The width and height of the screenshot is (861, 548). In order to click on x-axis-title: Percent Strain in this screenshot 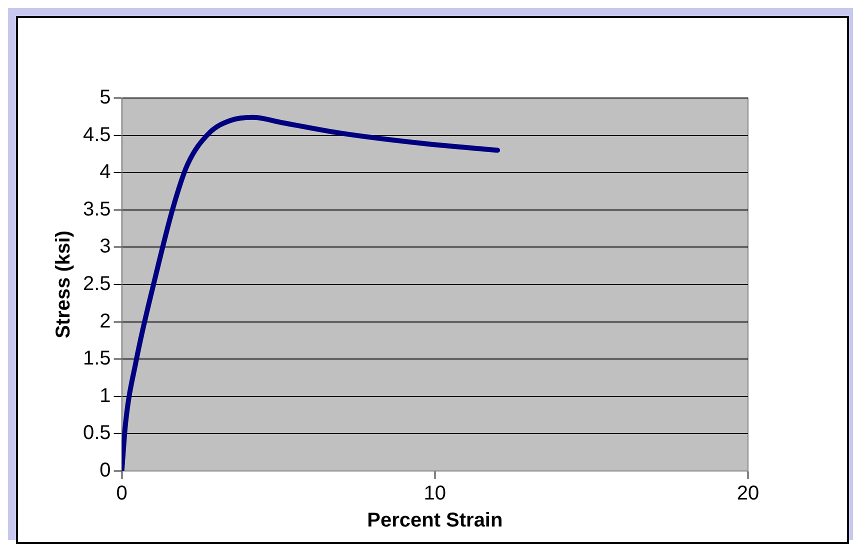, I will do `click(435, 521)`.